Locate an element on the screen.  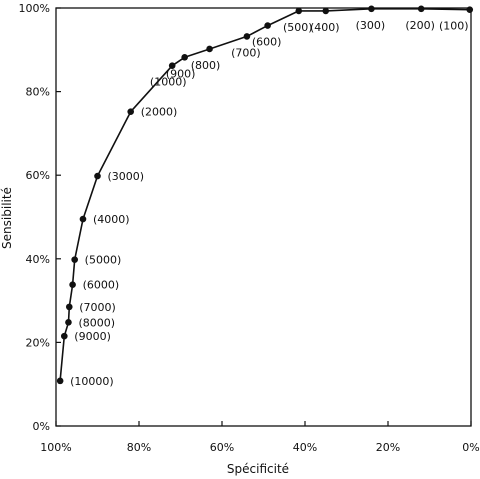
x-tick-label: 40% is located at coordinates (305, 447).